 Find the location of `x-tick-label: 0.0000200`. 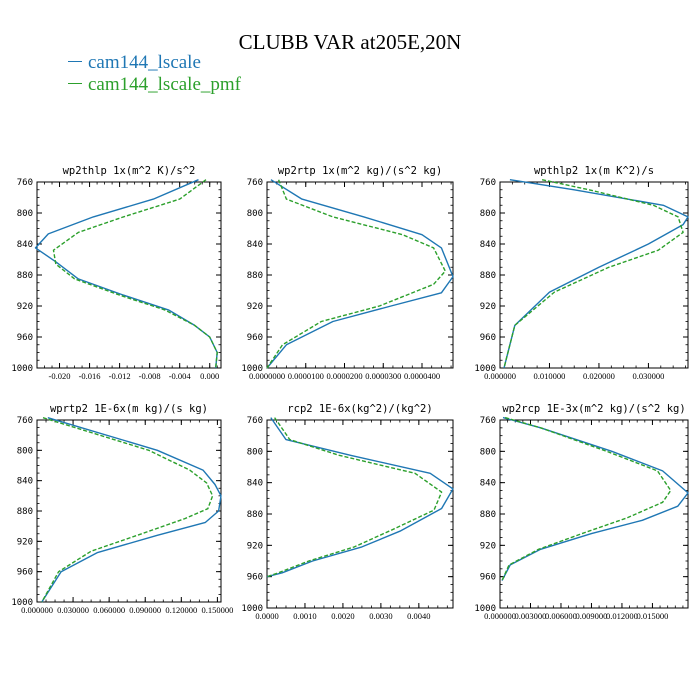

x-tick-label: 0.0000200 is located at coordinates (344, 376).